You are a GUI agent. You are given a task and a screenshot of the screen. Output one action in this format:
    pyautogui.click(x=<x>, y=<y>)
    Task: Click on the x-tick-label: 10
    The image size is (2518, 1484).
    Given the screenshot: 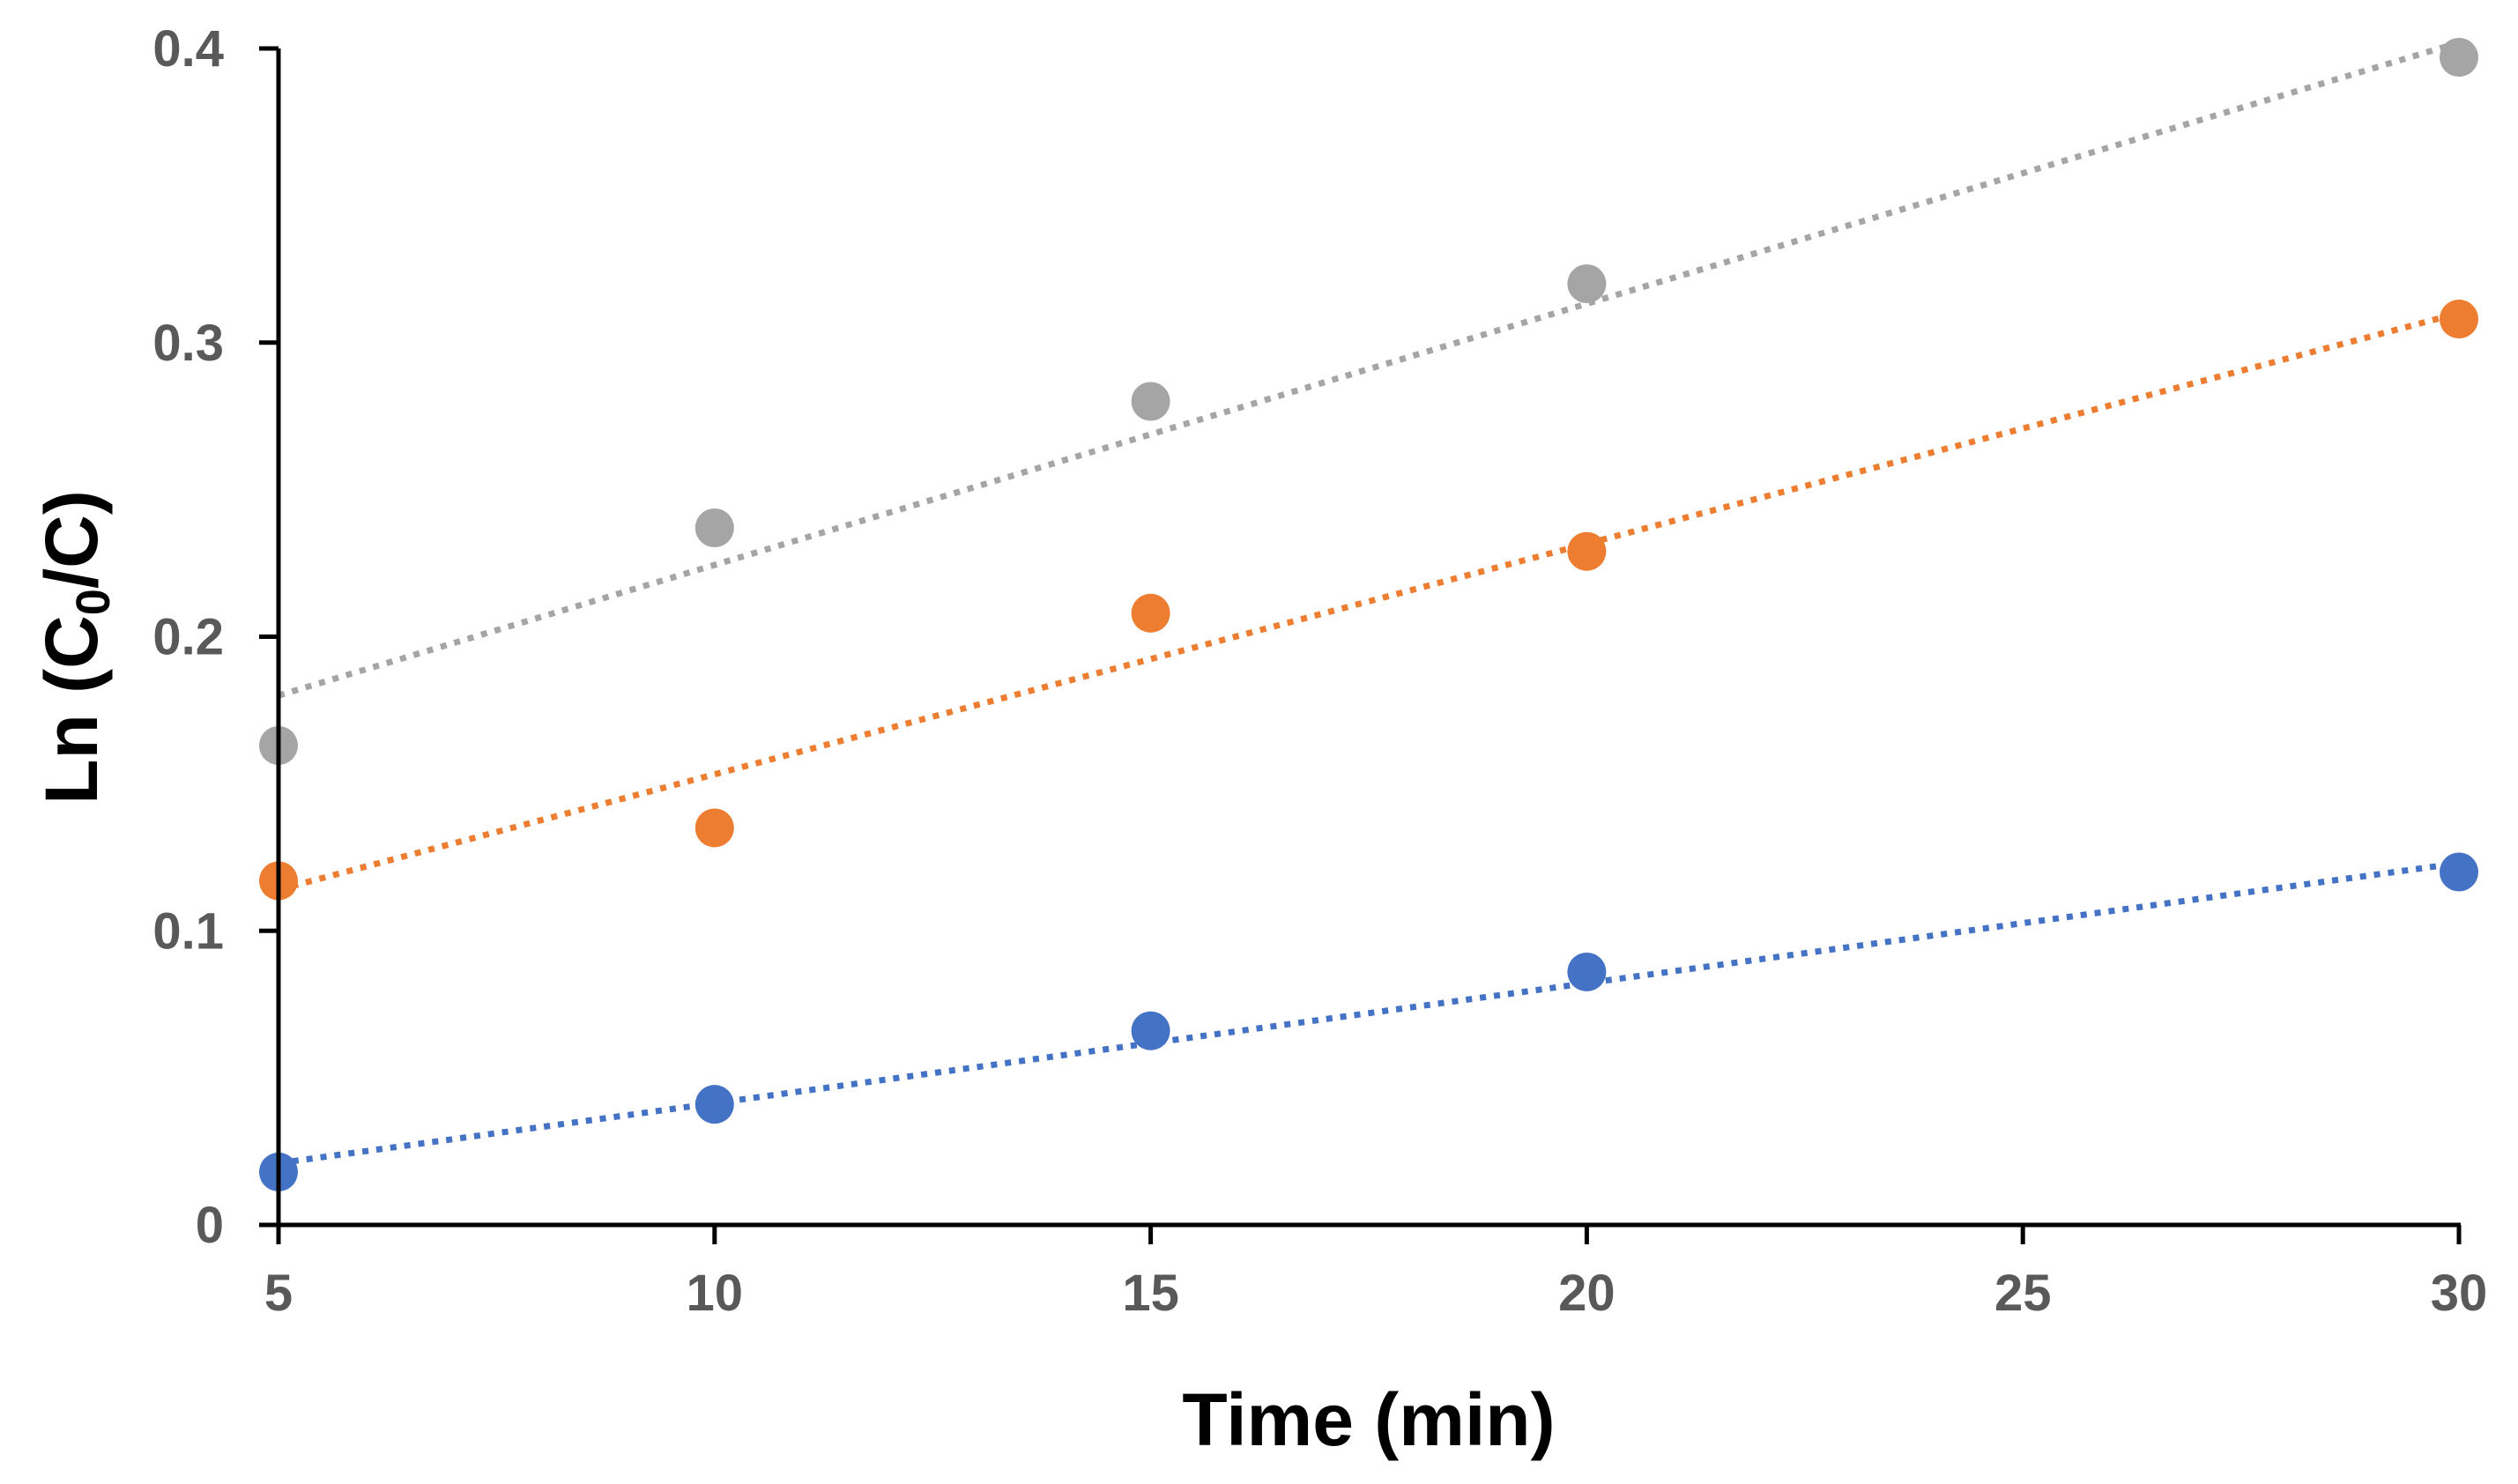 What is the action you would take?
    pyautogui.click(x=715, y=1293)
    